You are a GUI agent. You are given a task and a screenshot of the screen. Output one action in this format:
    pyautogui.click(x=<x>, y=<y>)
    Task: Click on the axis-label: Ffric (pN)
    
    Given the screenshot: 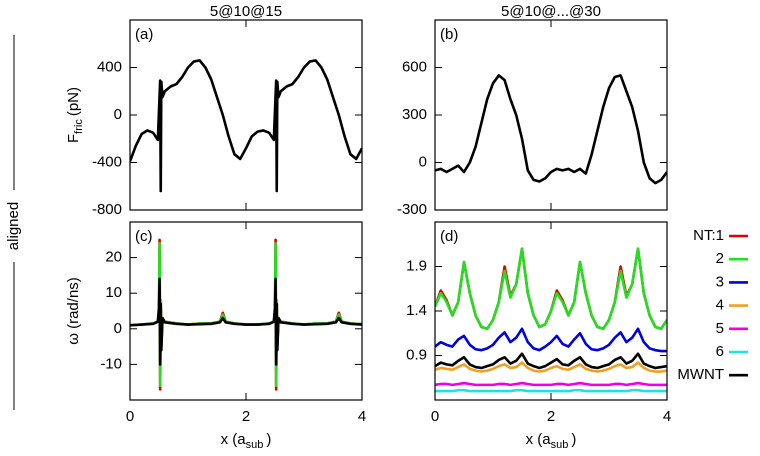 What is the action you would take?
    pyautogui.click(x=75, y=115)
    